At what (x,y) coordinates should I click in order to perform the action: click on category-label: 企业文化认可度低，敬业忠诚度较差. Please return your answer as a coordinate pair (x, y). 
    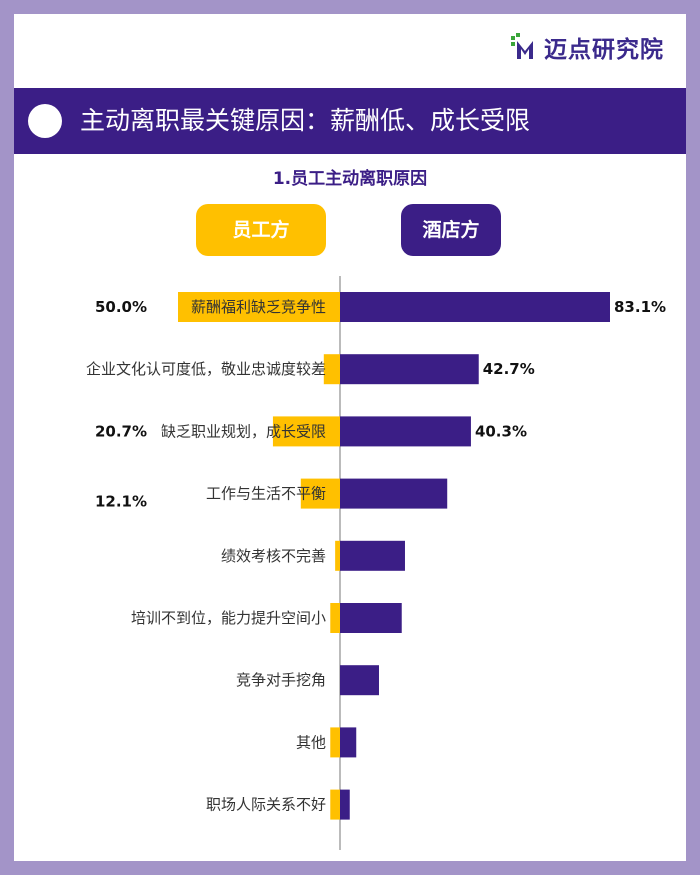
    Looking at the image, I should click on (206, 369).